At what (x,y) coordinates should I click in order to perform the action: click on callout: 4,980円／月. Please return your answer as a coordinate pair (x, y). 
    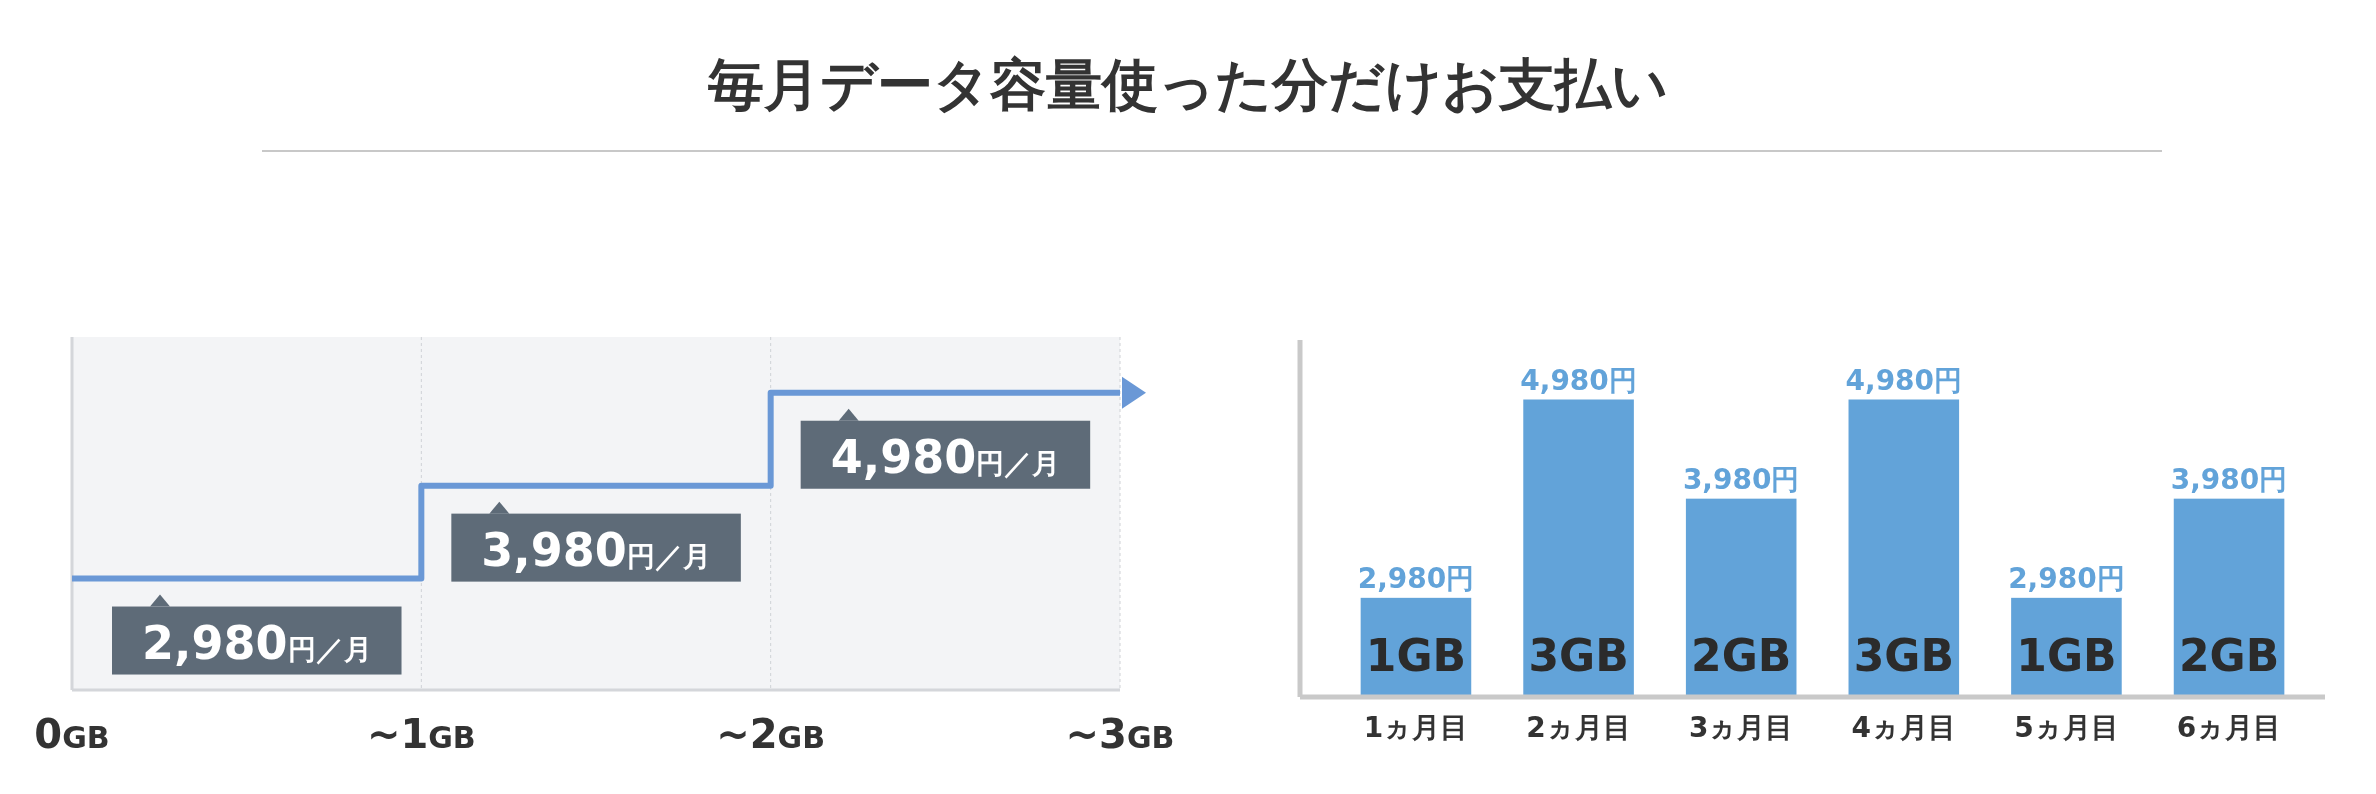
    Looking at the image, I should click on (945, 448).